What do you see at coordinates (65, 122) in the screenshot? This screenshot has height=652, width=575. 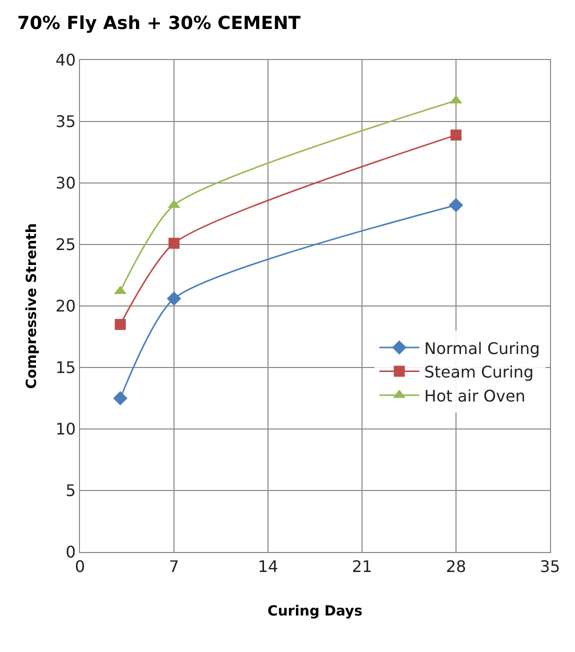 I see `y-tick-label: 35` at bounding box center [65, 122].